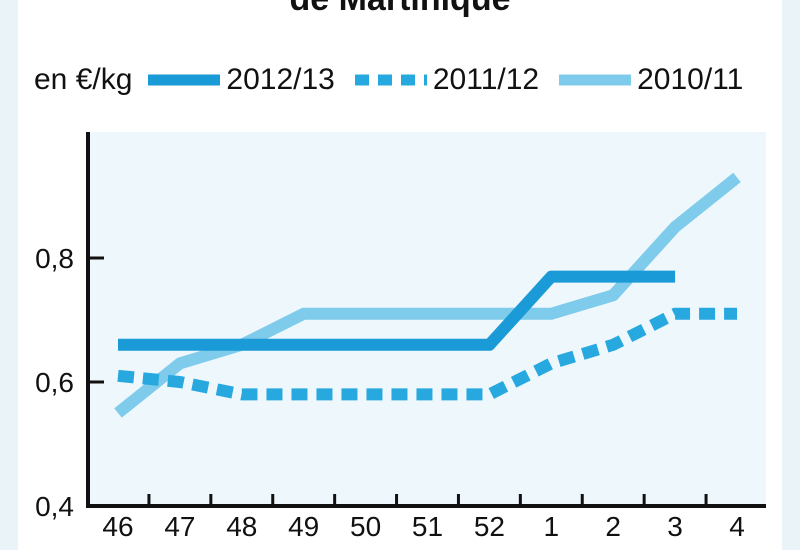 This screenshot has height=550, width=800. Describe the element at coordinates (54, 382) in the screenshot. I see `y-tick-label: 0,6` at that location.